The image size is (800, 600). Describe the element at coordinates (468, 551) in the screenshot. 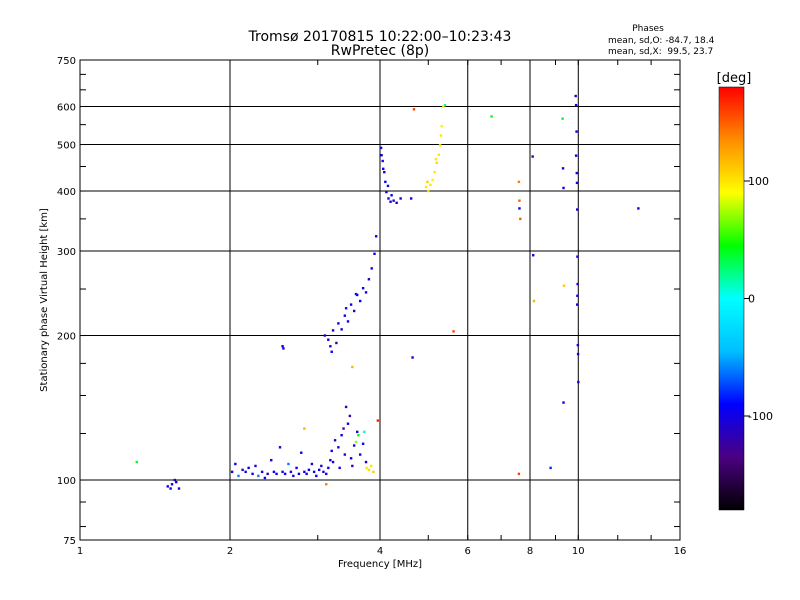

I see `x-tick-label: 6` at that location.